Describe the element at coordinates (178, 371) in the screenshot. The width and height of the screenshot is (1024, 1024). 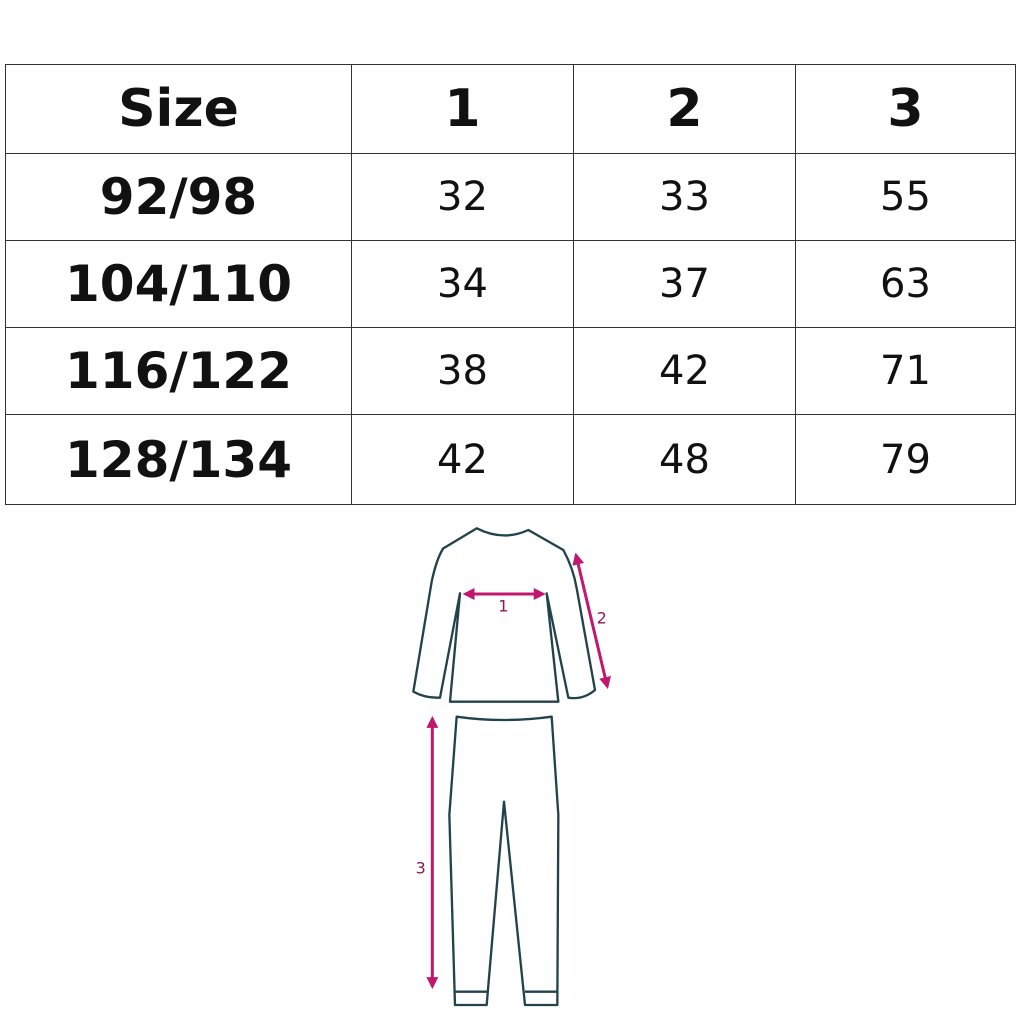
I see `size-cell: 116/122` at that location.